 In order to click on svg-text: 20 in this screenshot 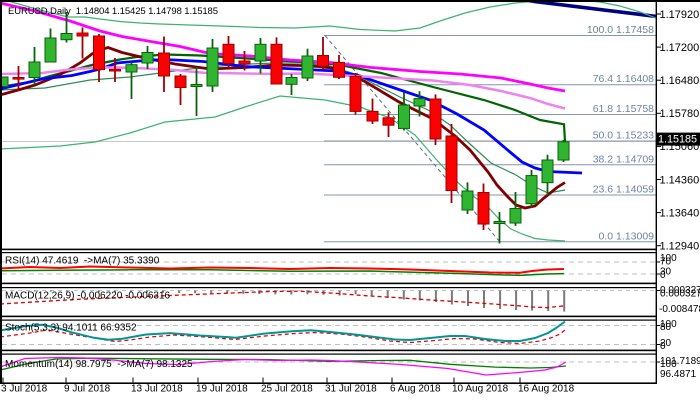, I will do `click(666, 343)`.